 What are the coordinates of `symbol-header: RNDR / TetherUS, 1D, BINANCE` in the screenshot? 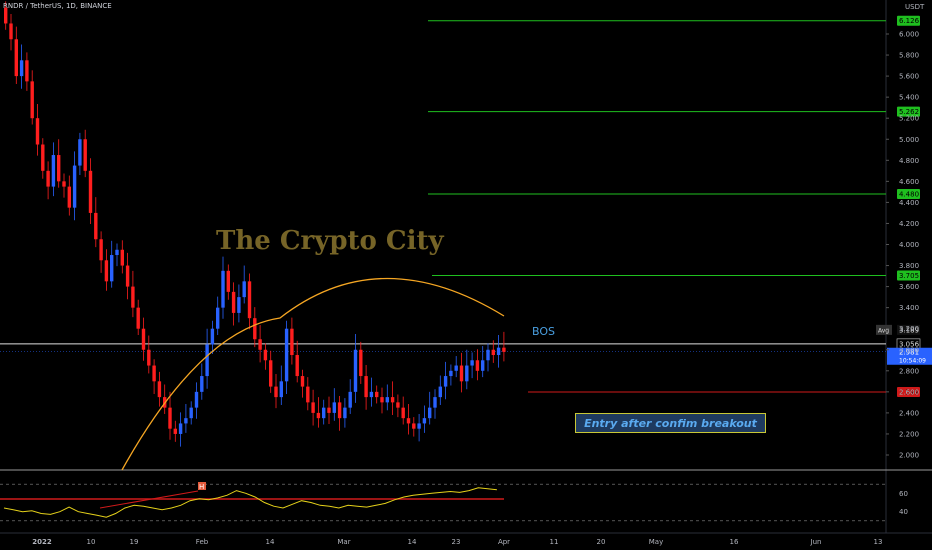 It's located at (57, 6).